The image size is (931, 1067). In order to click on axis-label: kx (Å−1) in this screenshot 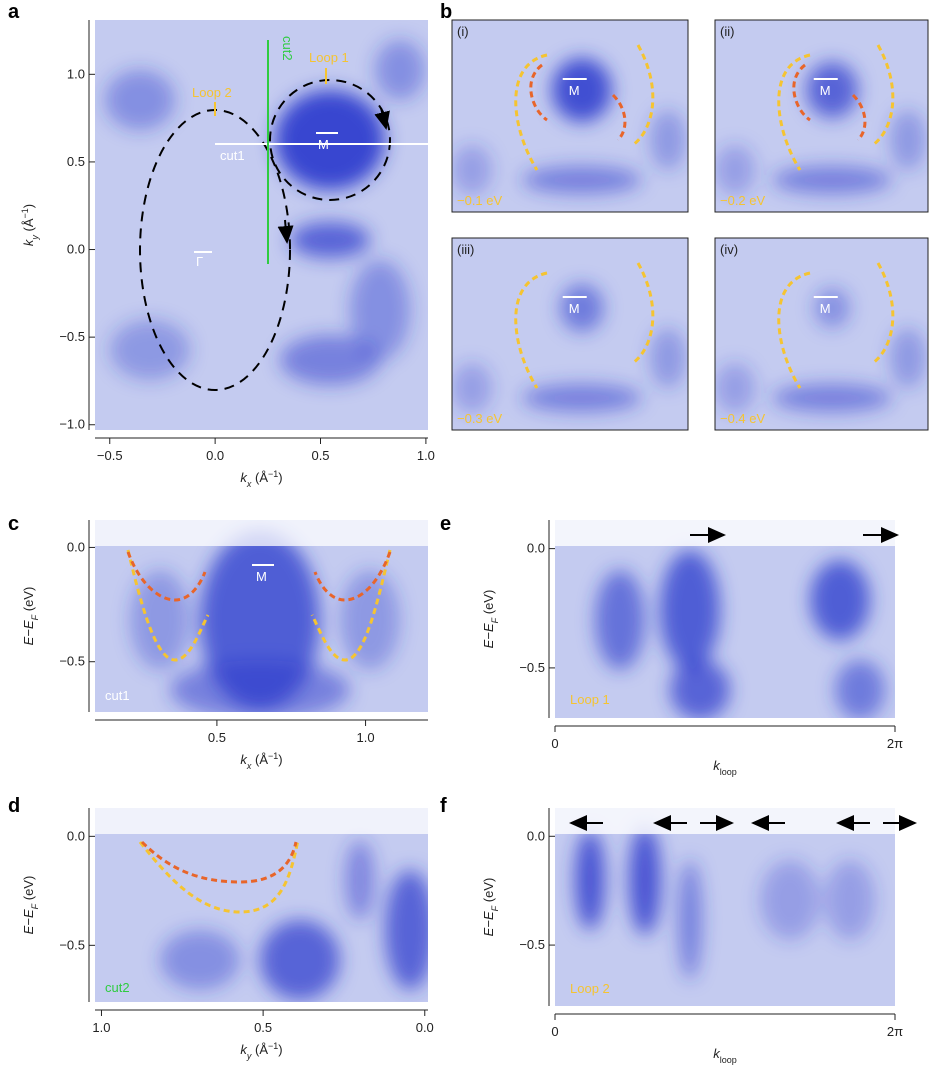, I will do `click(261, 479)`.